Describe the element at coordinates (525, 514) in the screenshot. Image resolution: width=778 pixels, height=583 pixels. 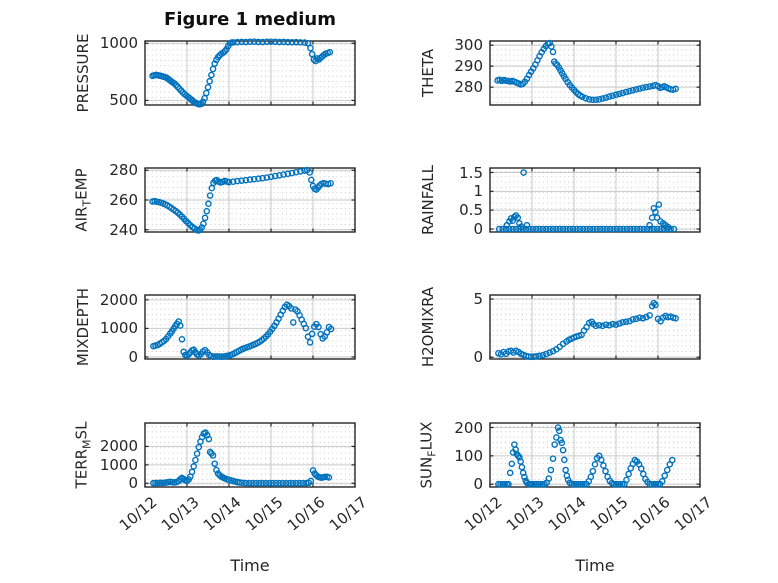
I see `x-tick-label: 10/13` at that location.